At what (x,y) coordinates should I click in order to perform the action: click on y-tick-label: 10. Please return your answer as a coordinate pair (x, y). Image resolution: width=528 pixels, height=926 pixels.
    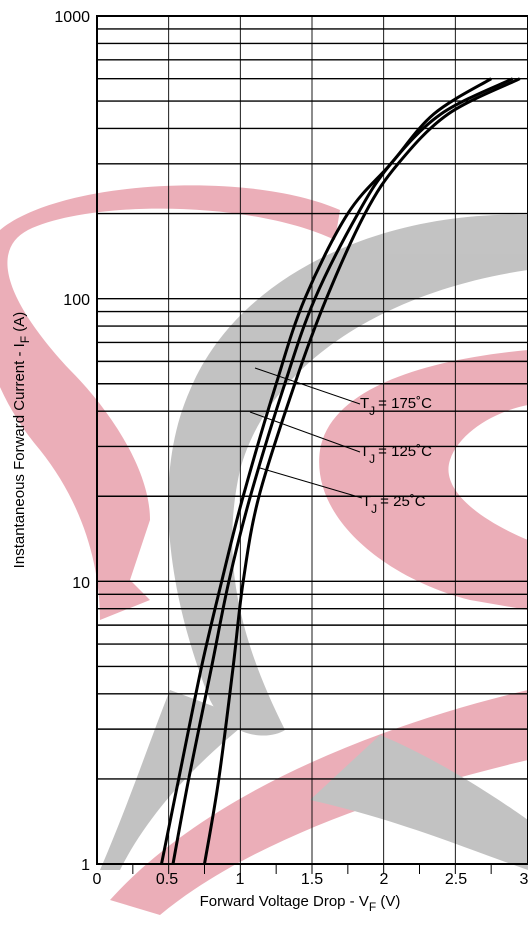
    Looking at the image, I should click on (81, 583).